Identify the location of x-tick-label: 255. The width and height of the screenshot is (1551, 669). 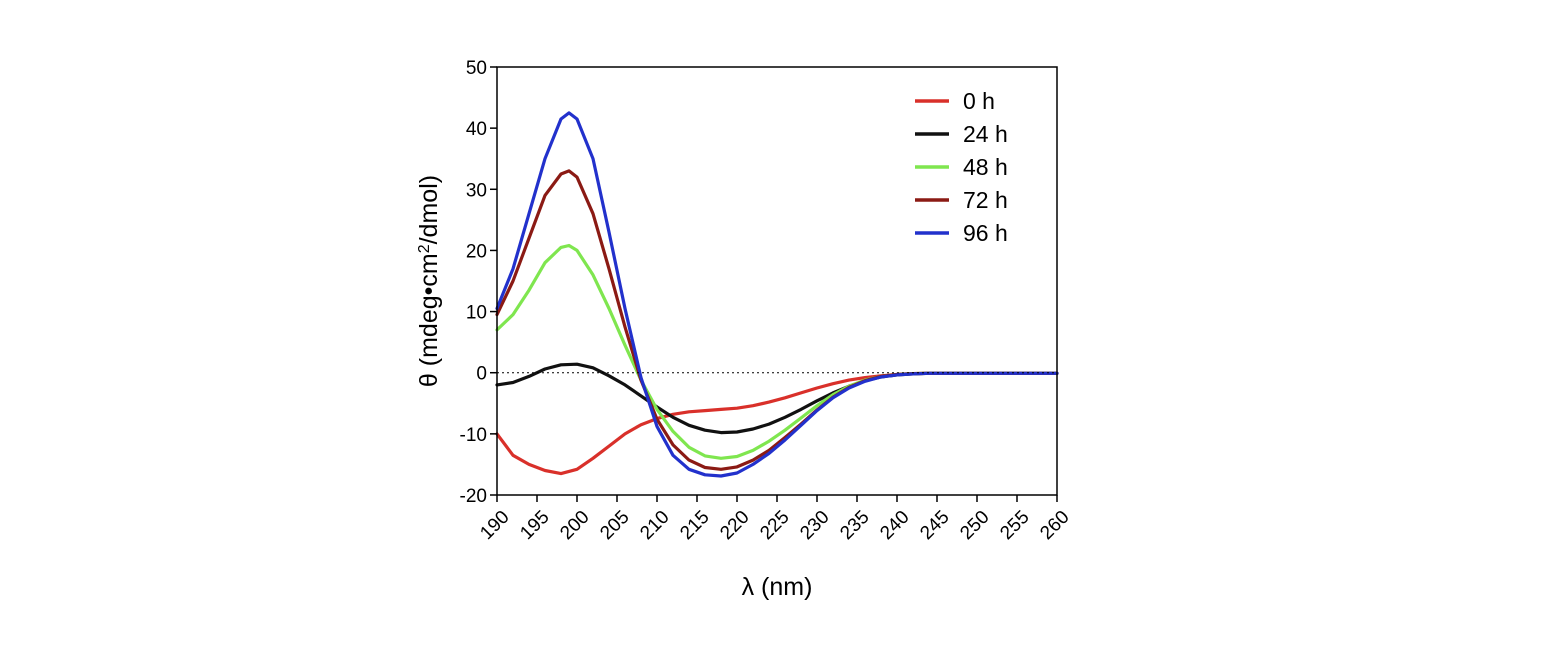
(1014, 525).